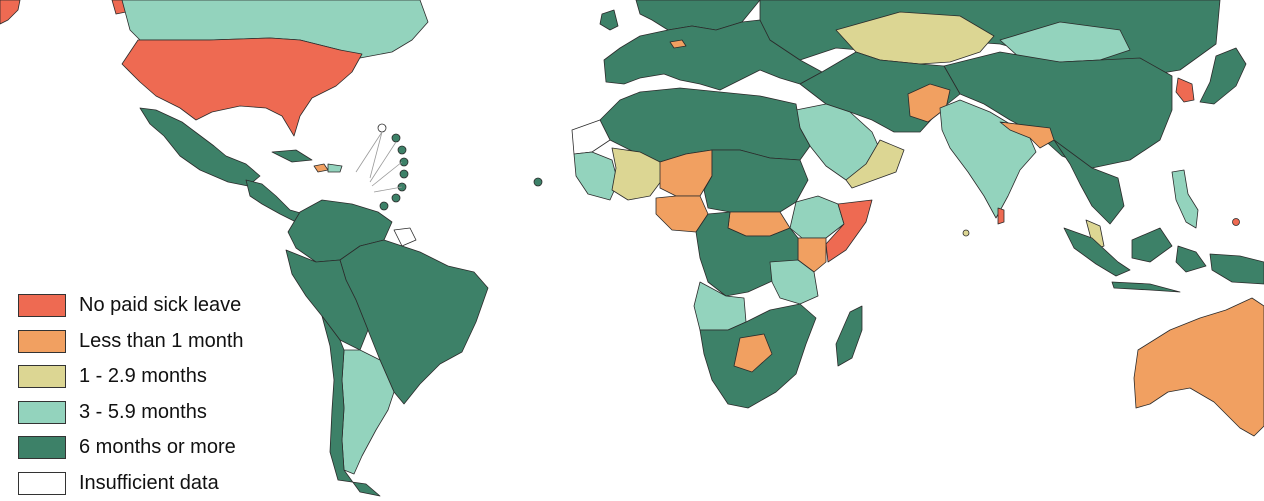 The height and width of the screenshot is (501, 1264). I want to click on map-dot-indian-ocean, so click(966, 233).